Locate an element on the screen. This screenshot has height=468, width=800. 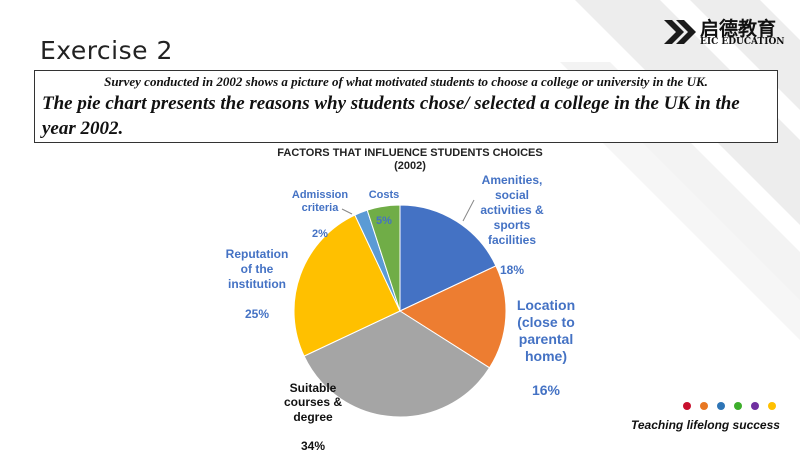
leader-line-amenities is located at coordinates (468, 210).